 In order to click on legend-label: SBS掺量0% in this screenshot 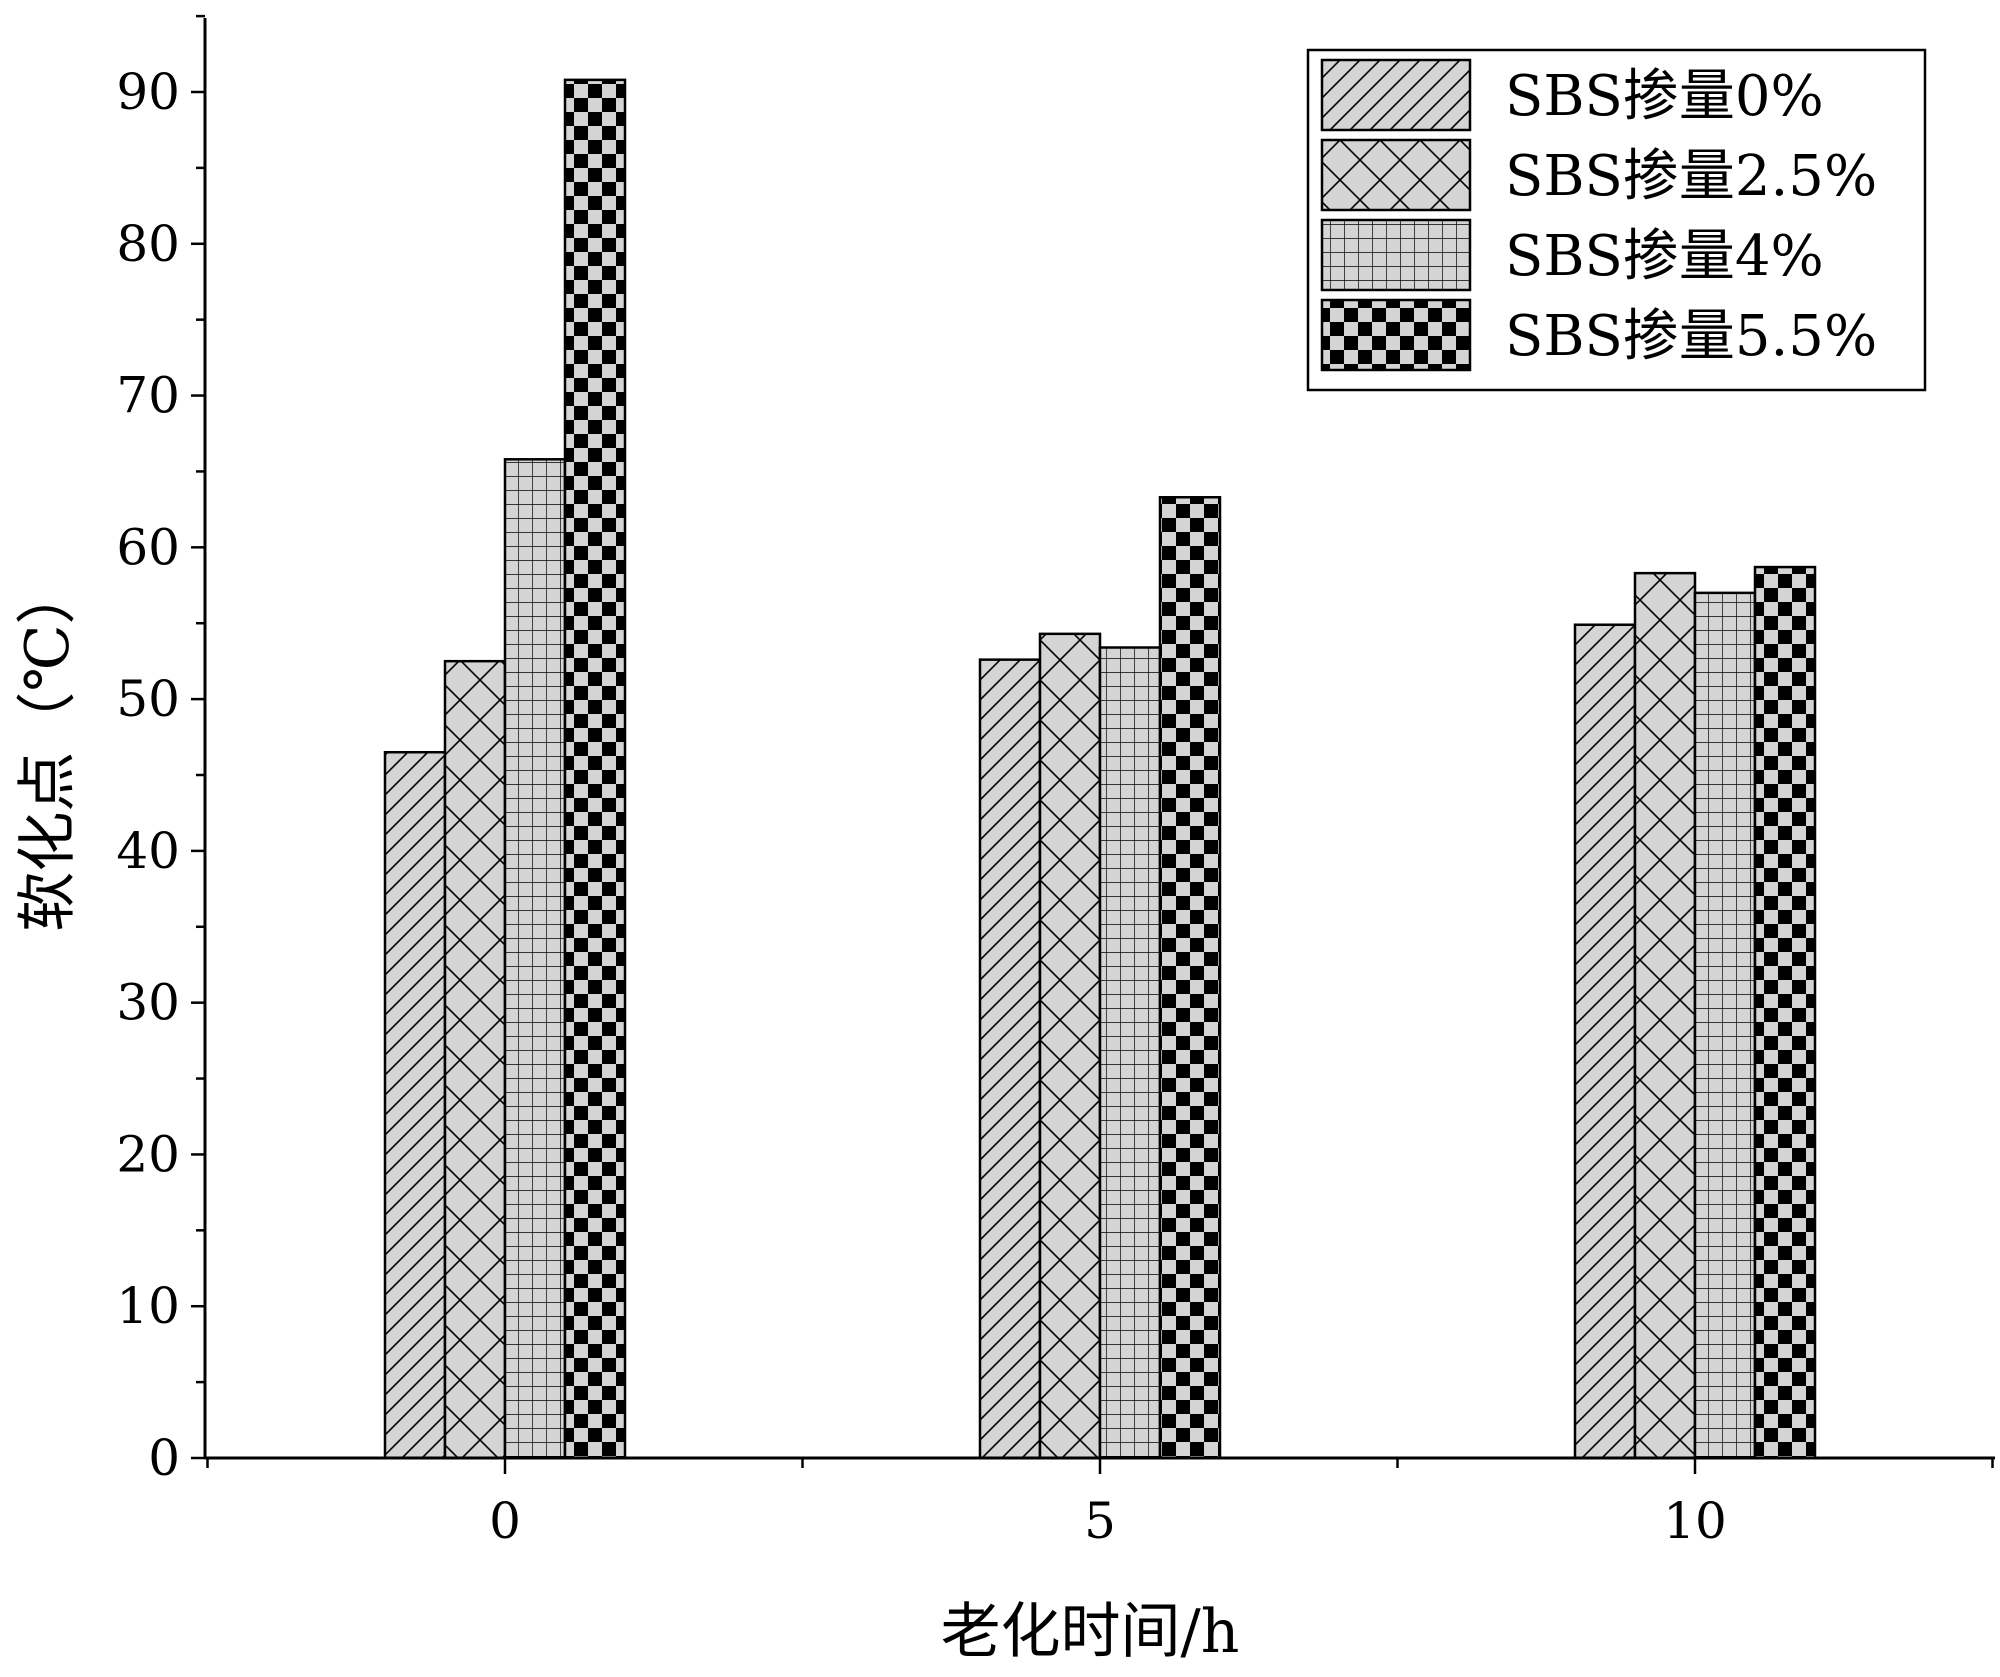, I will do `click(1664, 96)`.